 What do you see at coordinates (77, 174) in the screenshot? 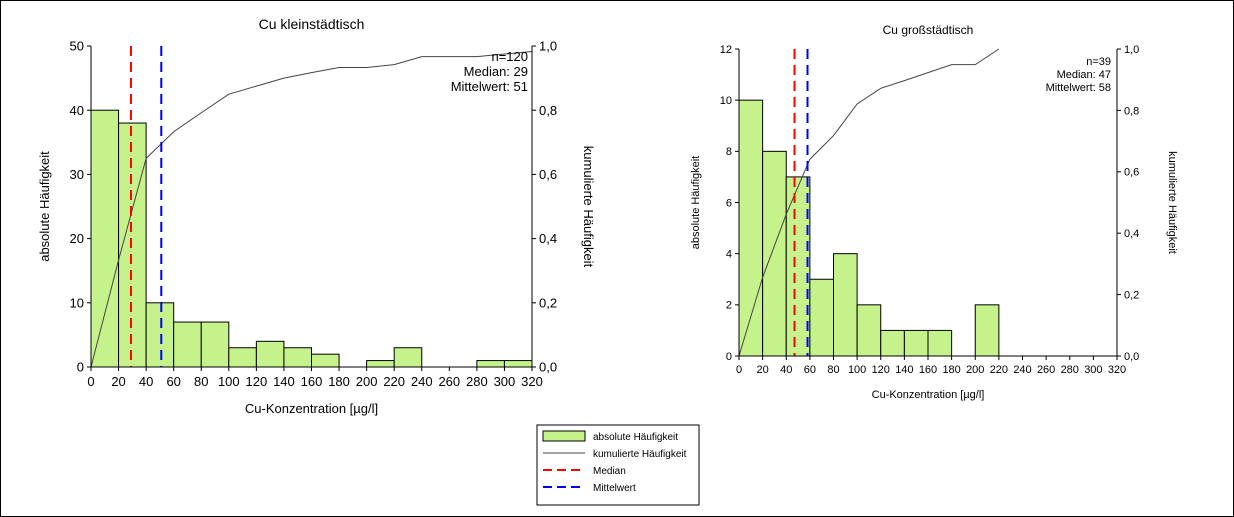
I see `y-tick-label: 30` at bounding box center [77, 174].